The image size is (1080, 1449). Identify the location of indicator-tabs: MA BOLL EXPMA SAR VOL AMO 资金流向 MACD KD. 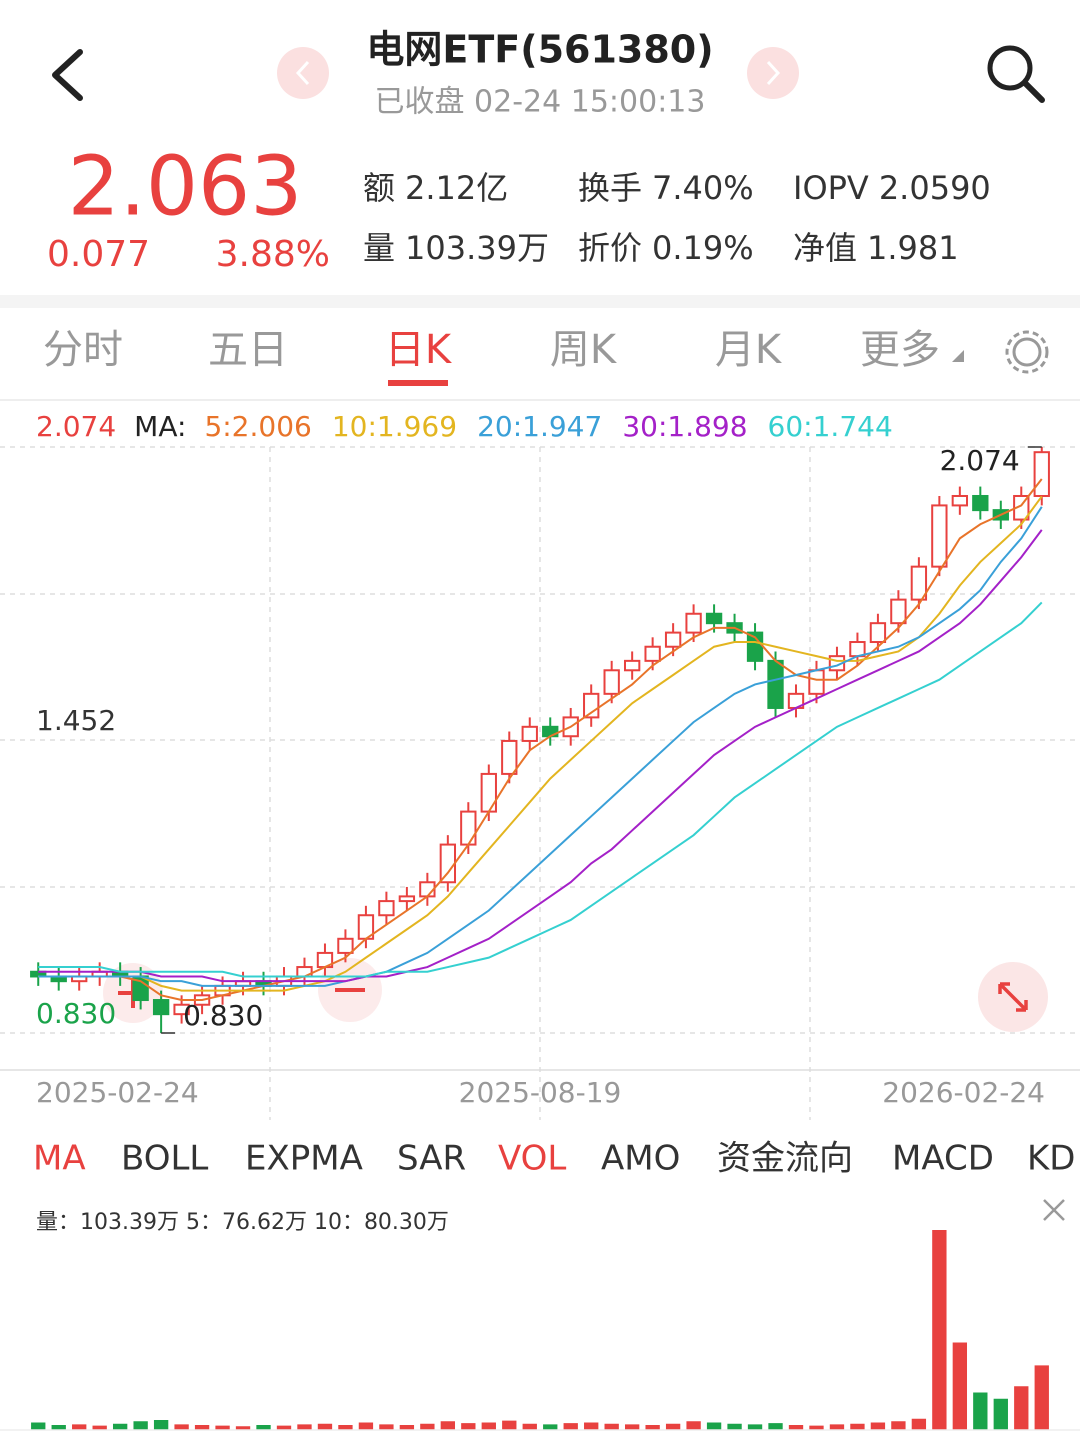
(554, 1159).